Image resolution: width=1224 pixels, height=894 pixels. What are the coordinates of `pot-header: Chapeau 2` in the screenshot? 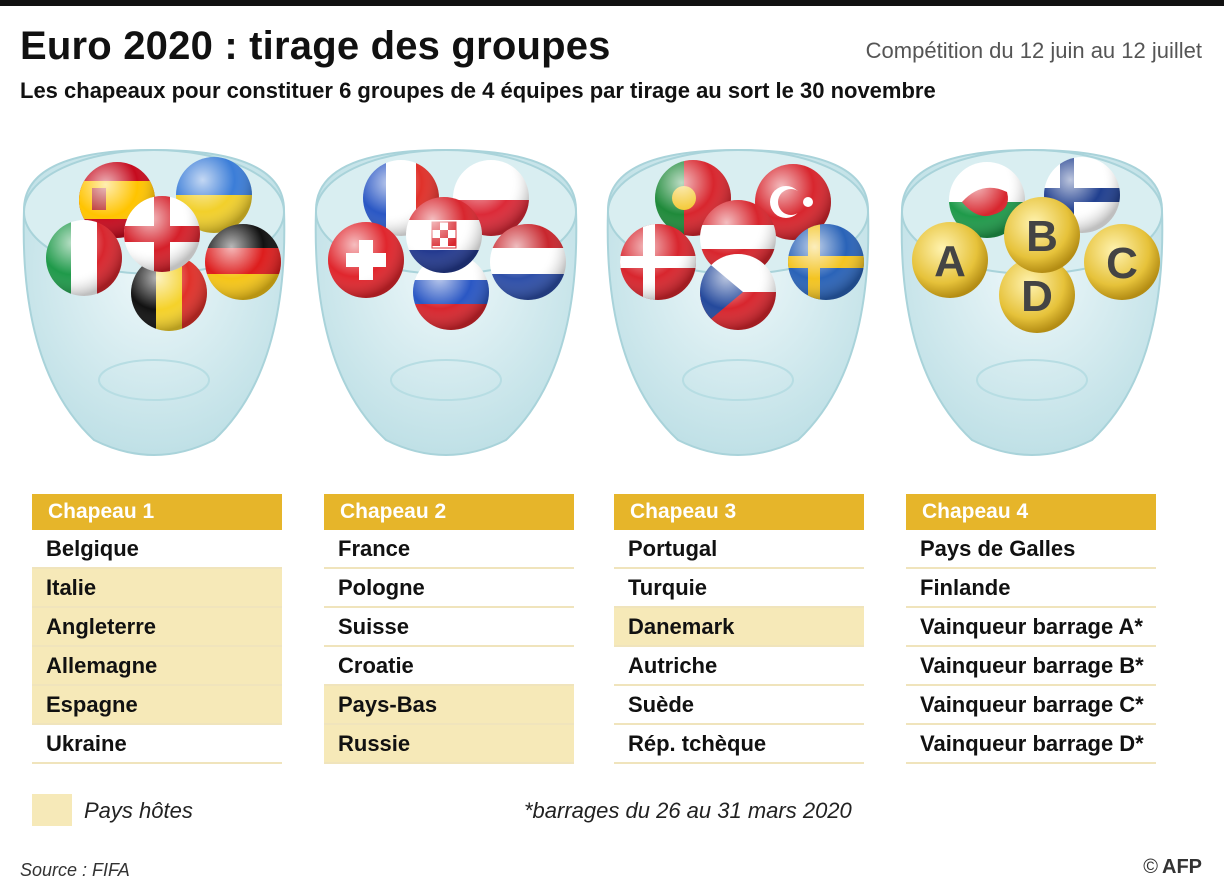 It's located at (449, 512).